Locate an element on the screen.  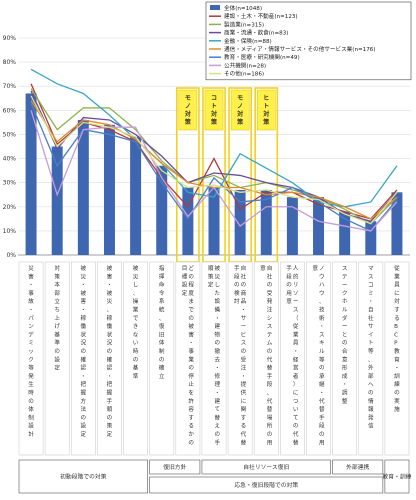
legend-entry: 建設・土木・不動産(n=123) is located at coordinates (261, 16).